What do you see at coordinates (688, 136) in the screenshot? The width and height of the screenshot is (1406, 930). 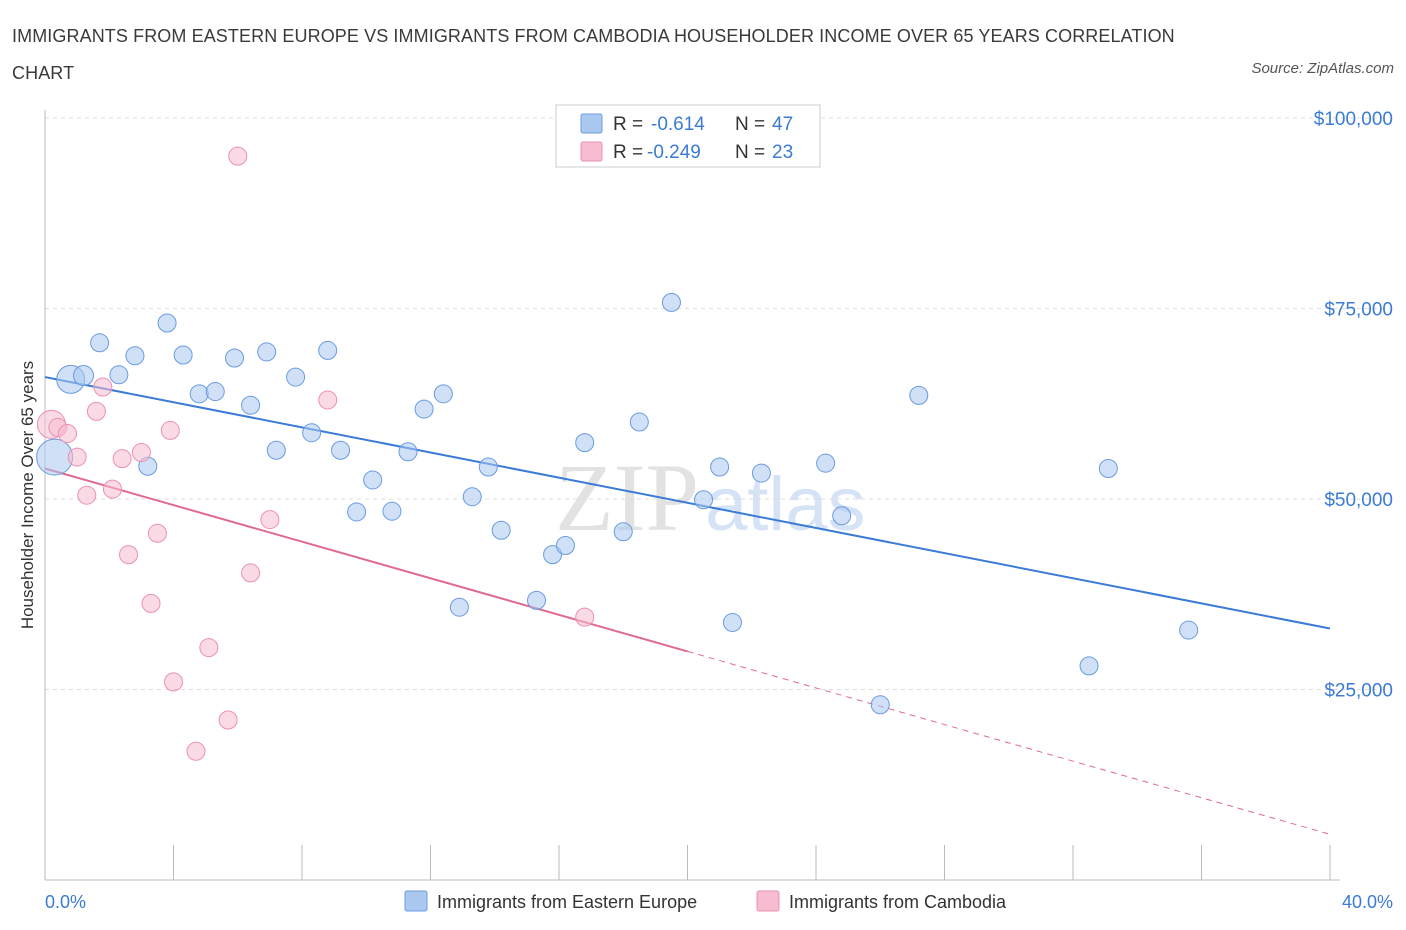 I see `stats-legend: R = -0.614 N = 47 R = -0.249 N = 23` at bounding box center [688, 136].